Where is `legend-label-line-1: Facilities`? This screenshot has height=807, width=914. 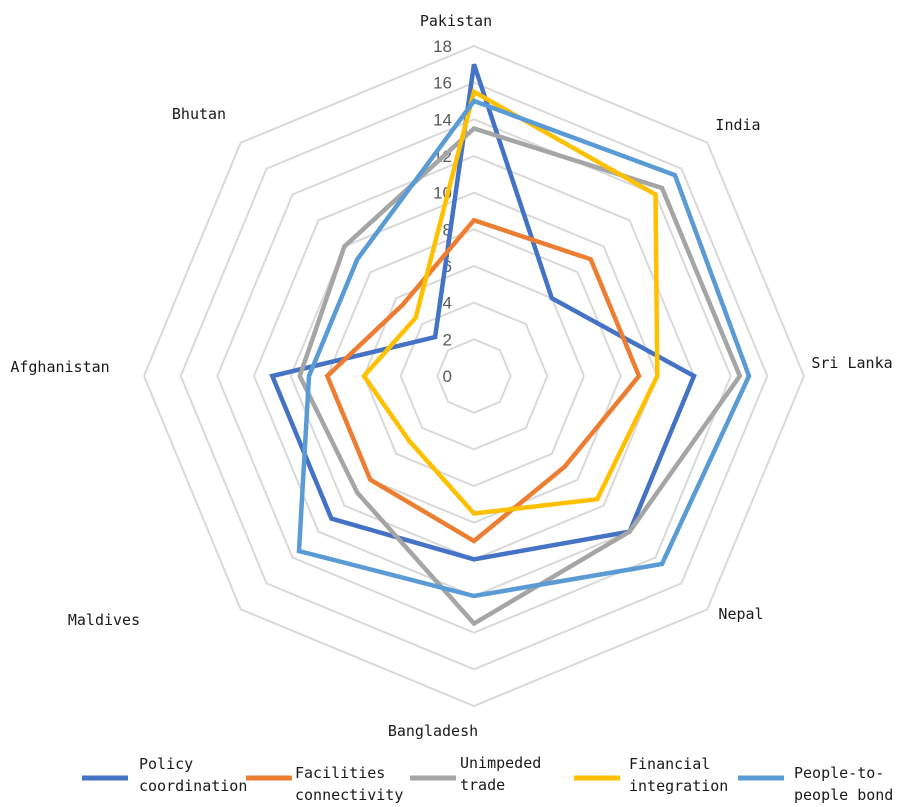 legend-label-line-1: Facilities is located at coordinates (340, 773).